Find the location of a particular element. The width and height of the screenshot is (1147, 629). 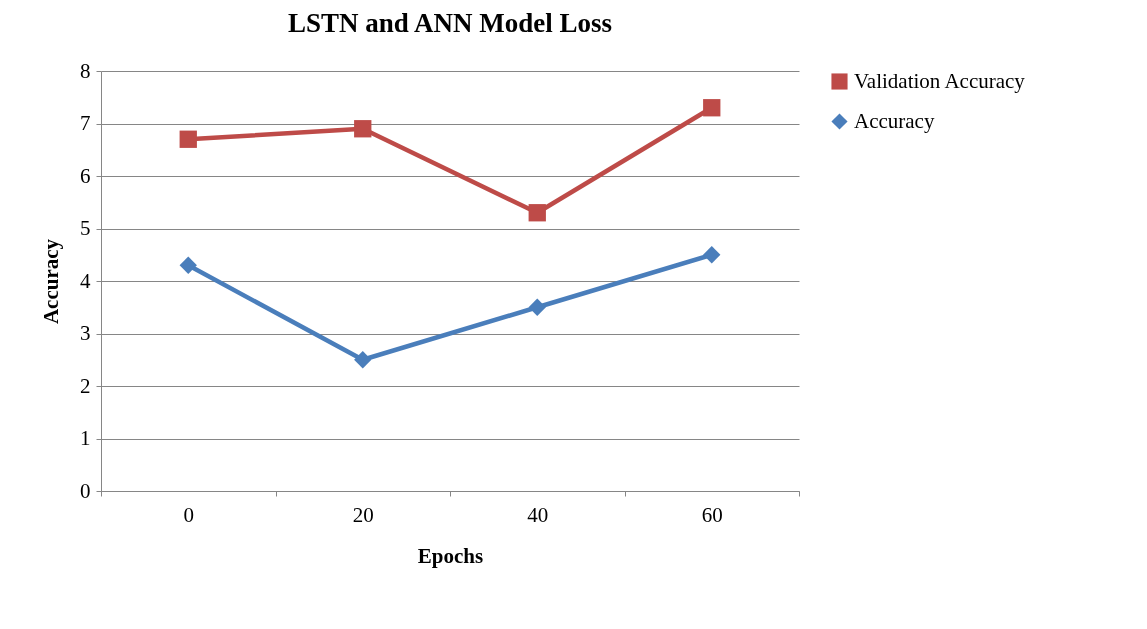

y-tick-label: 6 is located at coordinates (85, 175).